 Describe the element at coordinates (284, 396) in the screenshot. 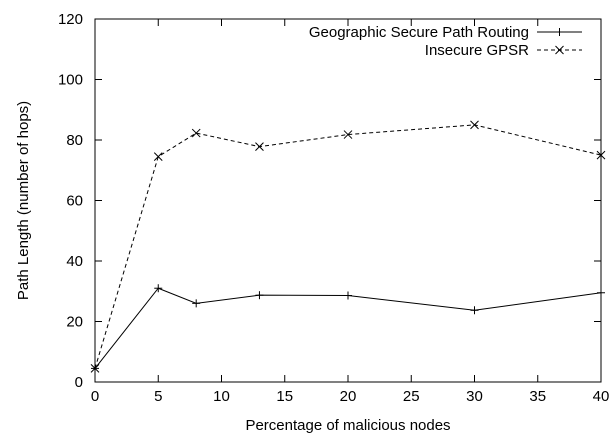

I see `x-tick-label: 15` at that location.